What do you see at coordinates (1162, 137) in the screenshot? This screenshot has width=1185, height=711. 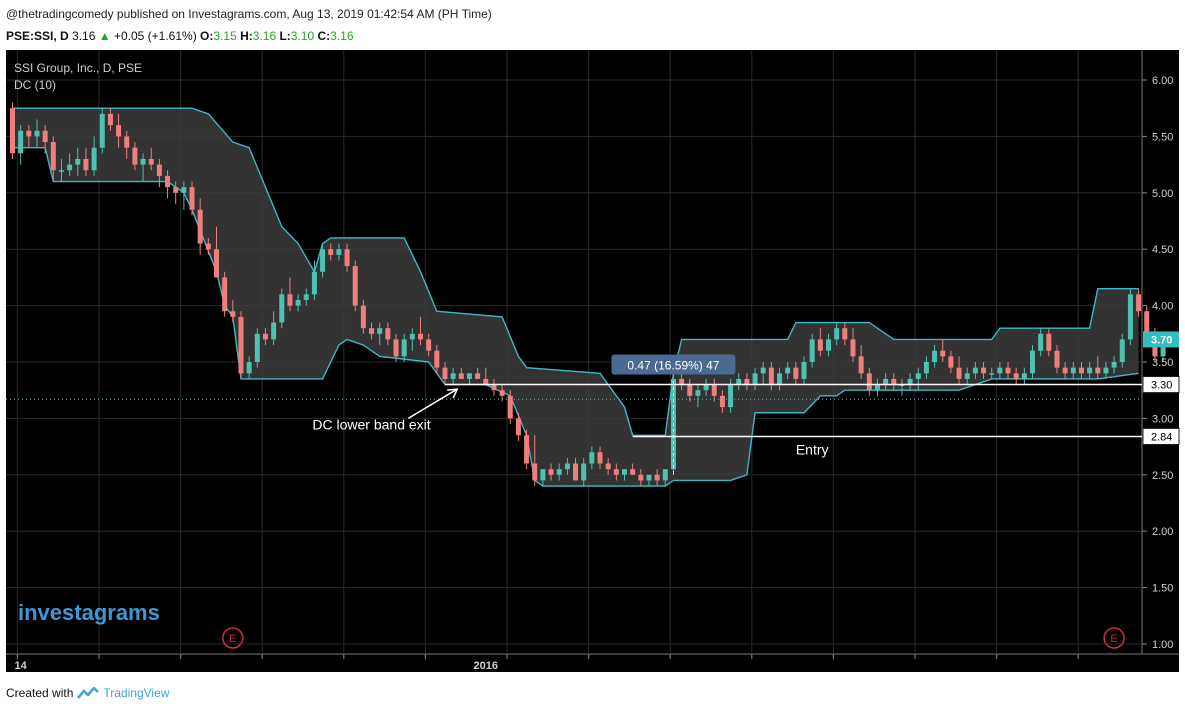 I see `y-tick-label: 5.50` at bounding box center [1162, 137].